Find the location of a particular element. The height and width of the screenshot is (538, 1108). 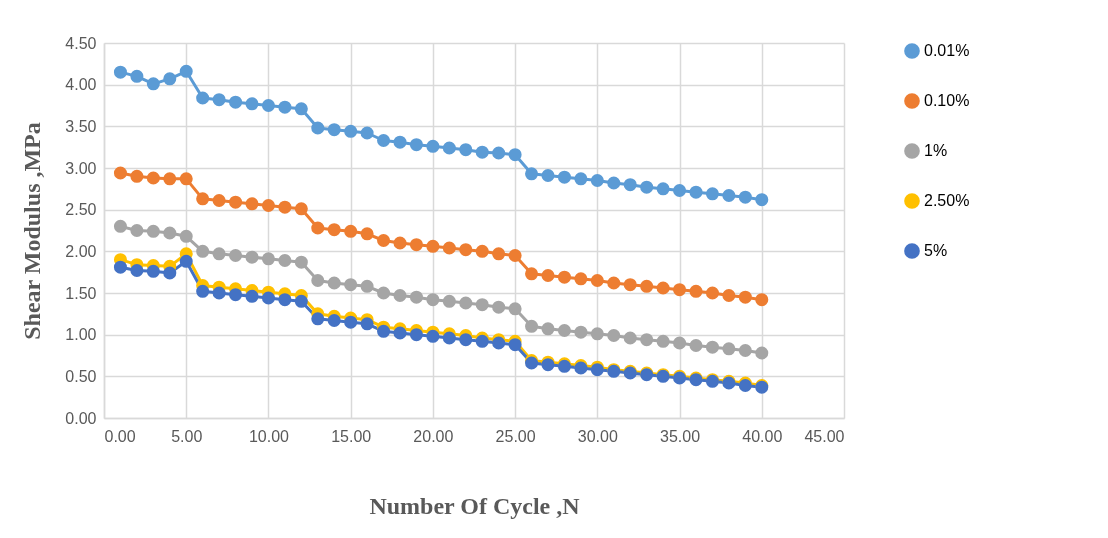

y-tick-label: 2.50 is located at coordinates (81, 210).